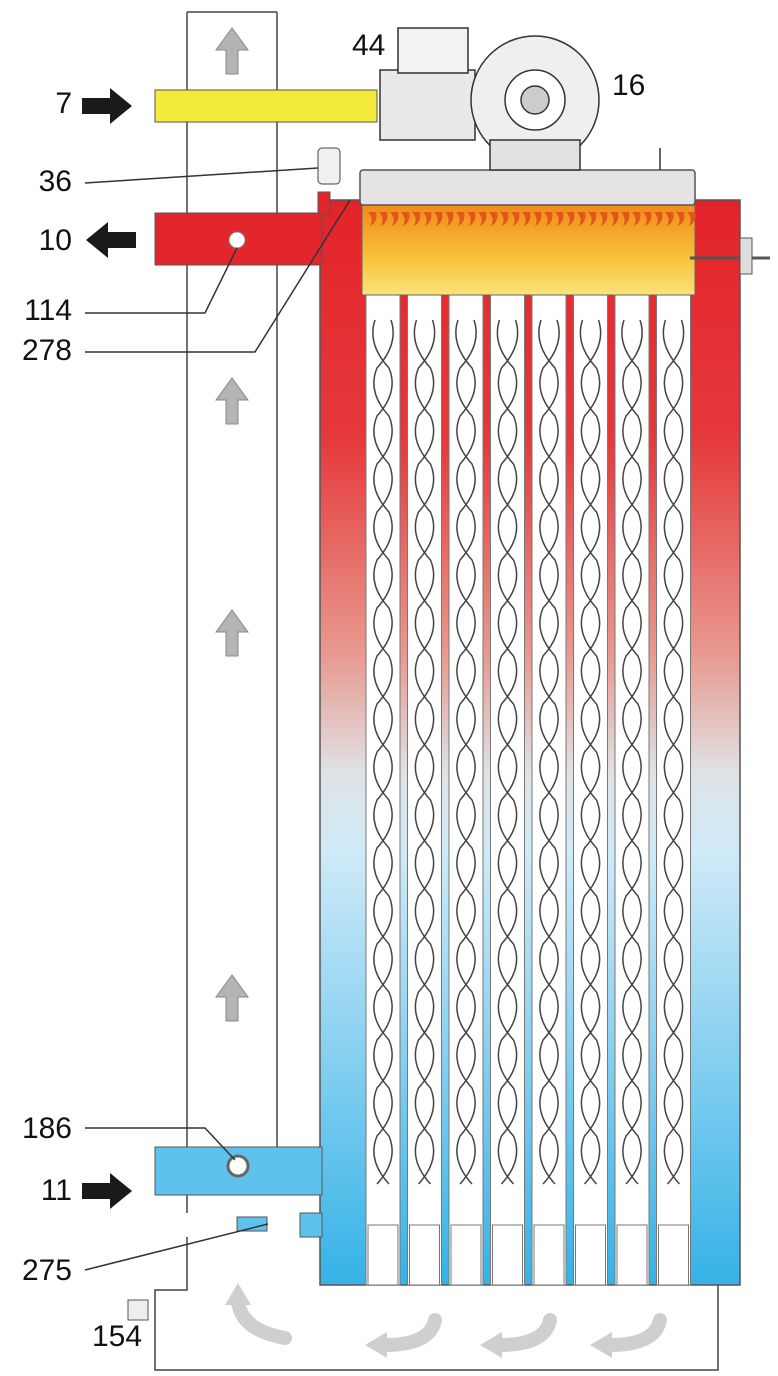 This screenshot has width=778, height=1376. I want to click on label: 11, so click(56, 1190).